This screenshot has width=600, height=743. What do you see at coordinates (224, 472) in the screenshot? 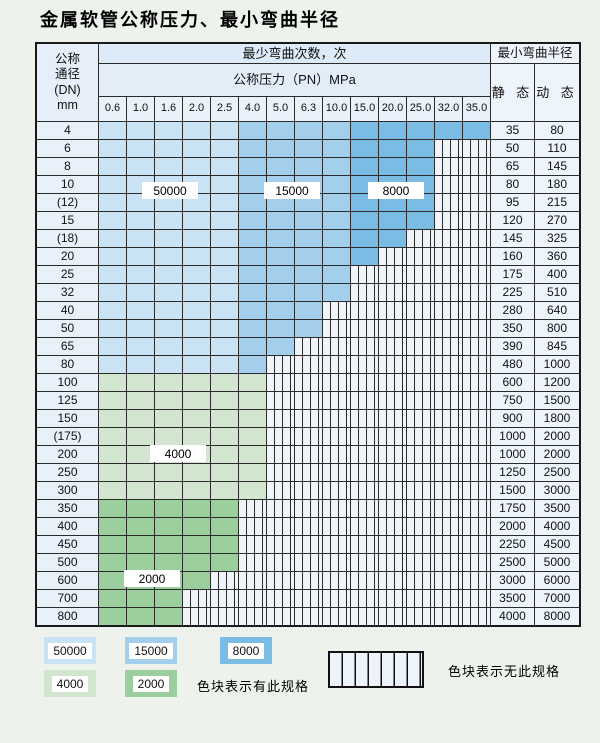
I see `cell-dn250-p2.5` at bounding box center [224, 472].